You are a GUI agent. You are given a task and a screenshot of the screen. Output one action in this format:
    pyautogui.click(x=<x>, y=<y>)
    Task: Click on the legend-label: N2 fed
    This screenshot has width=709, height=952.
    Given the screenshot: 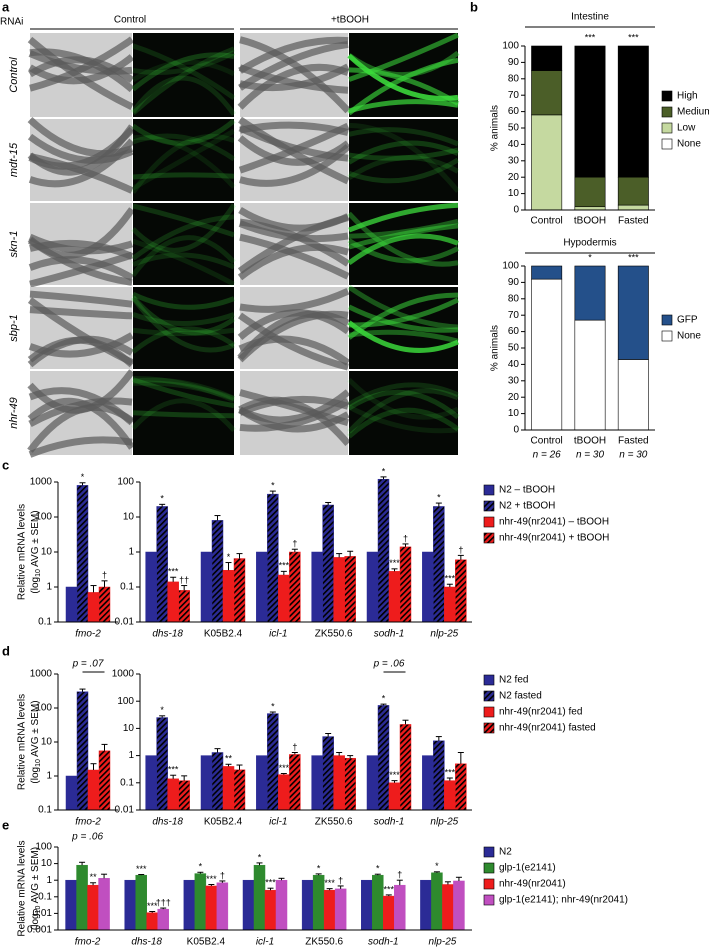 What is the action you would take?
    pyautogui.click(x=513, y=680)
    